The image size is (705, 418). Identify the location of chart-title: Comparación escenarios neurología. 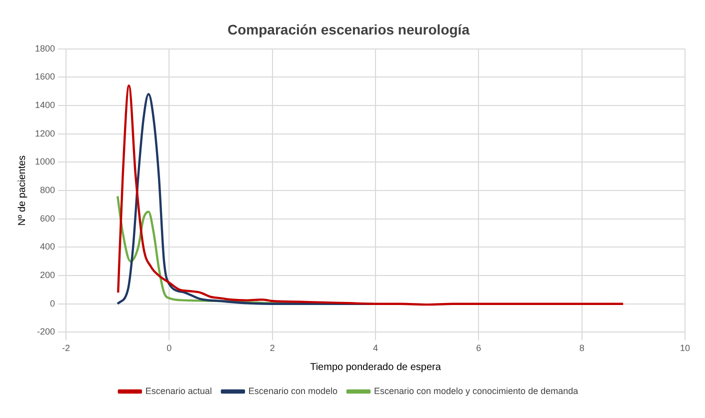
(349, 29).